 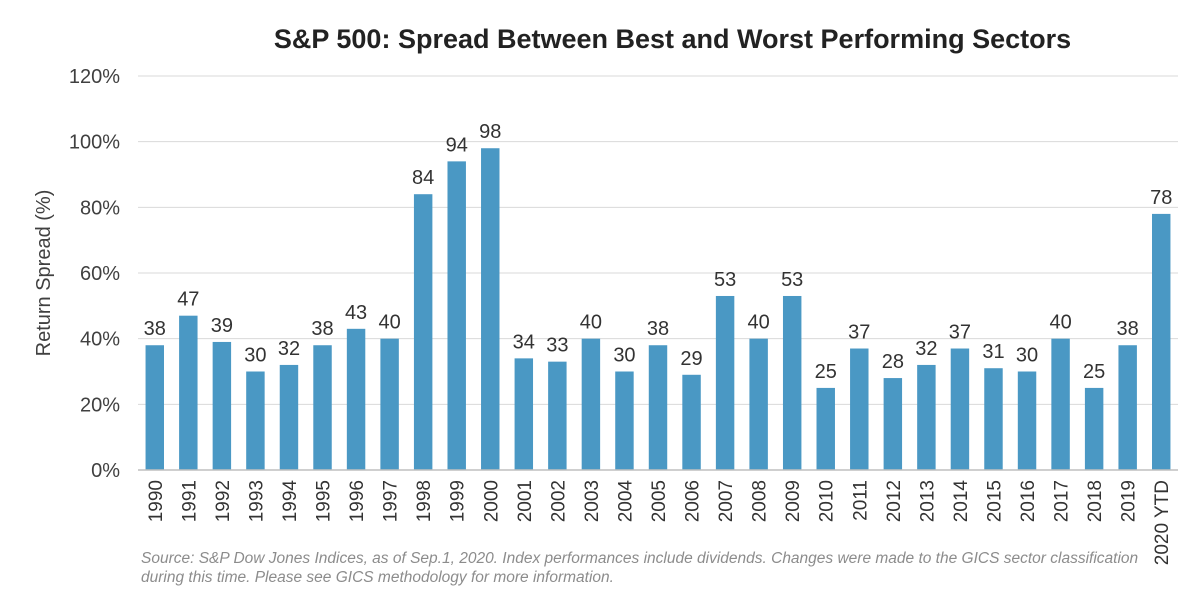 I want to click on bar-value-label: 78, so click(x=1161, y=198).